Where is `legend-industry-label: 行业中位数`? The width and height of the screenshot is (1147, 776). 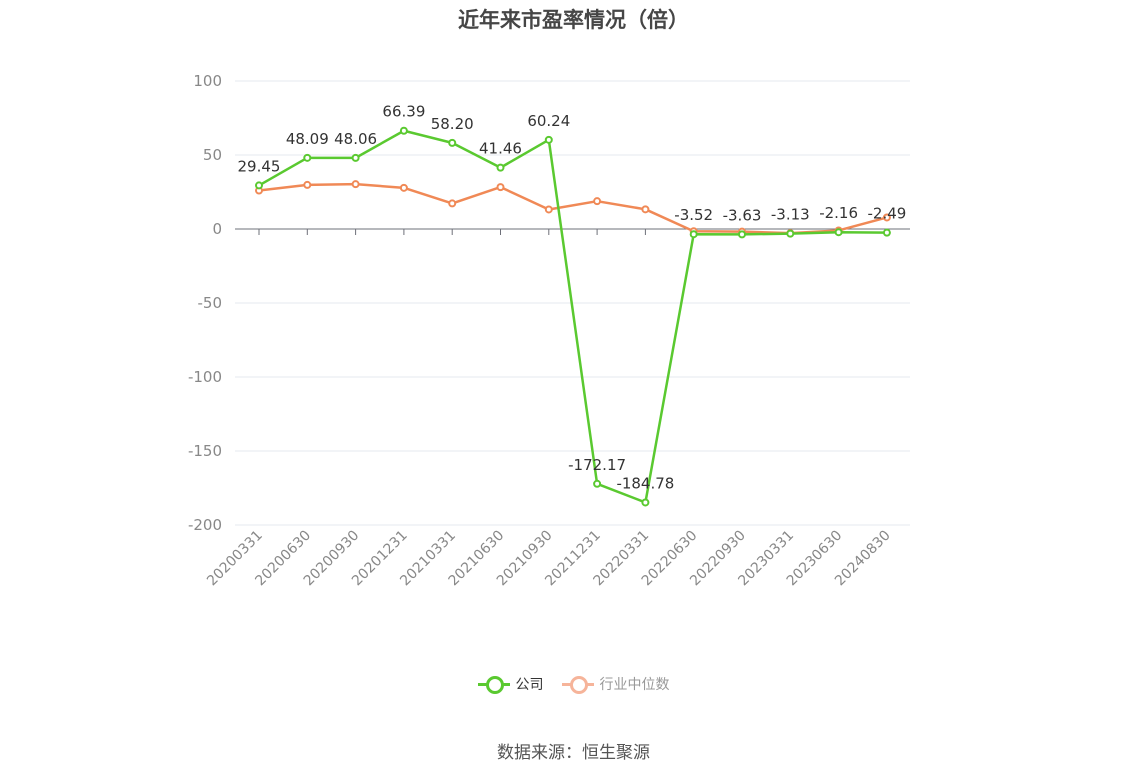
legend-industry-label: 行业中位数 is located at coordinates (634, 685).